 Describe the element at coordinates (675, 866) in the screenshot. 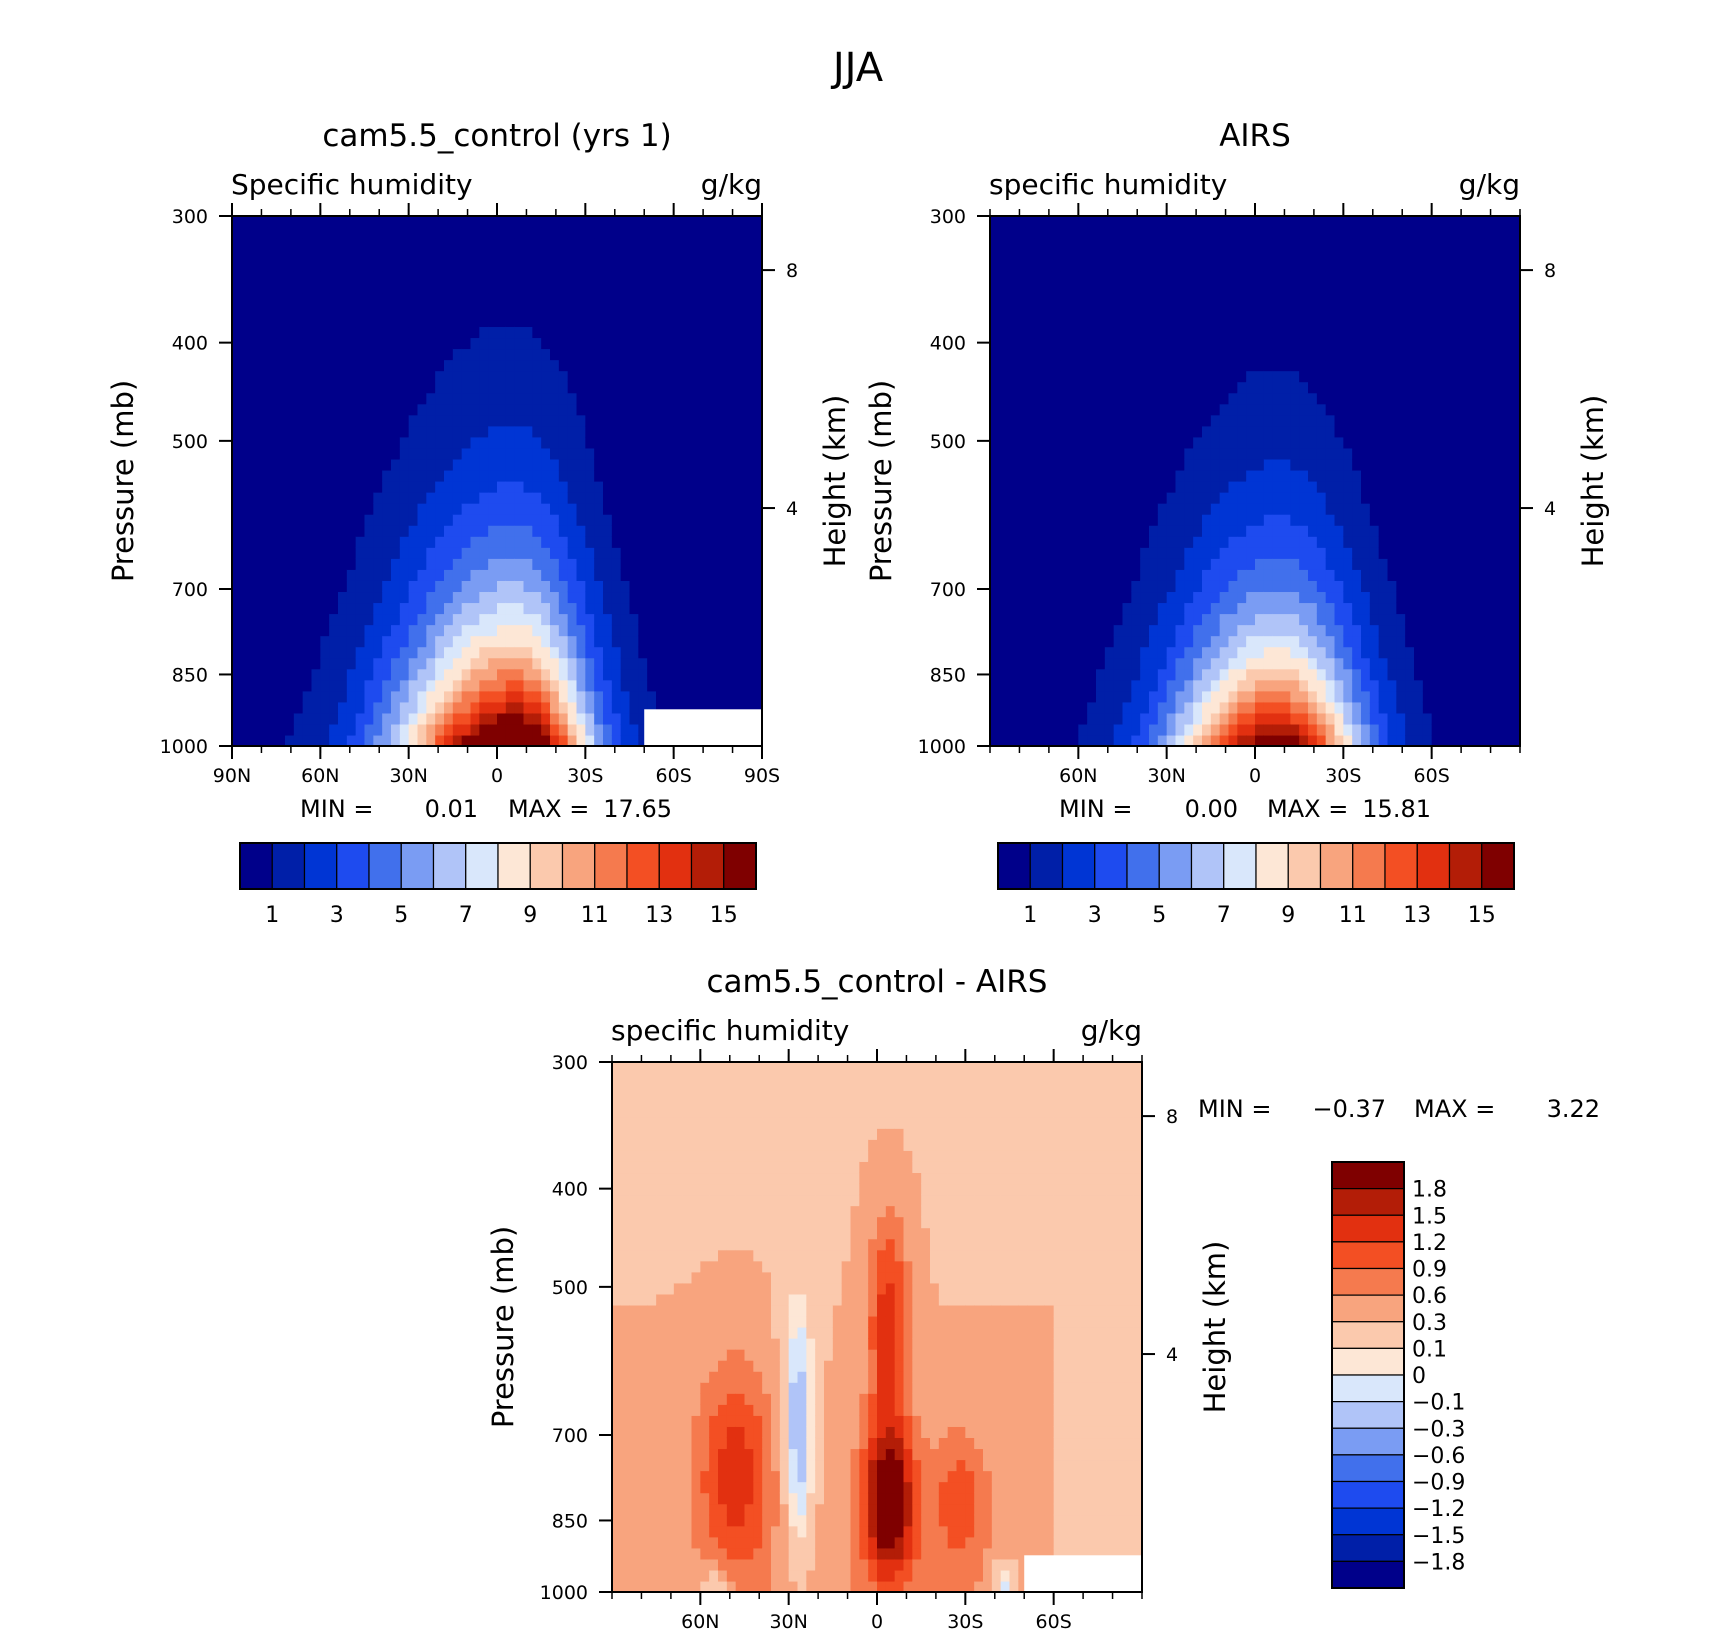

I see `colorbar-box` at that location.